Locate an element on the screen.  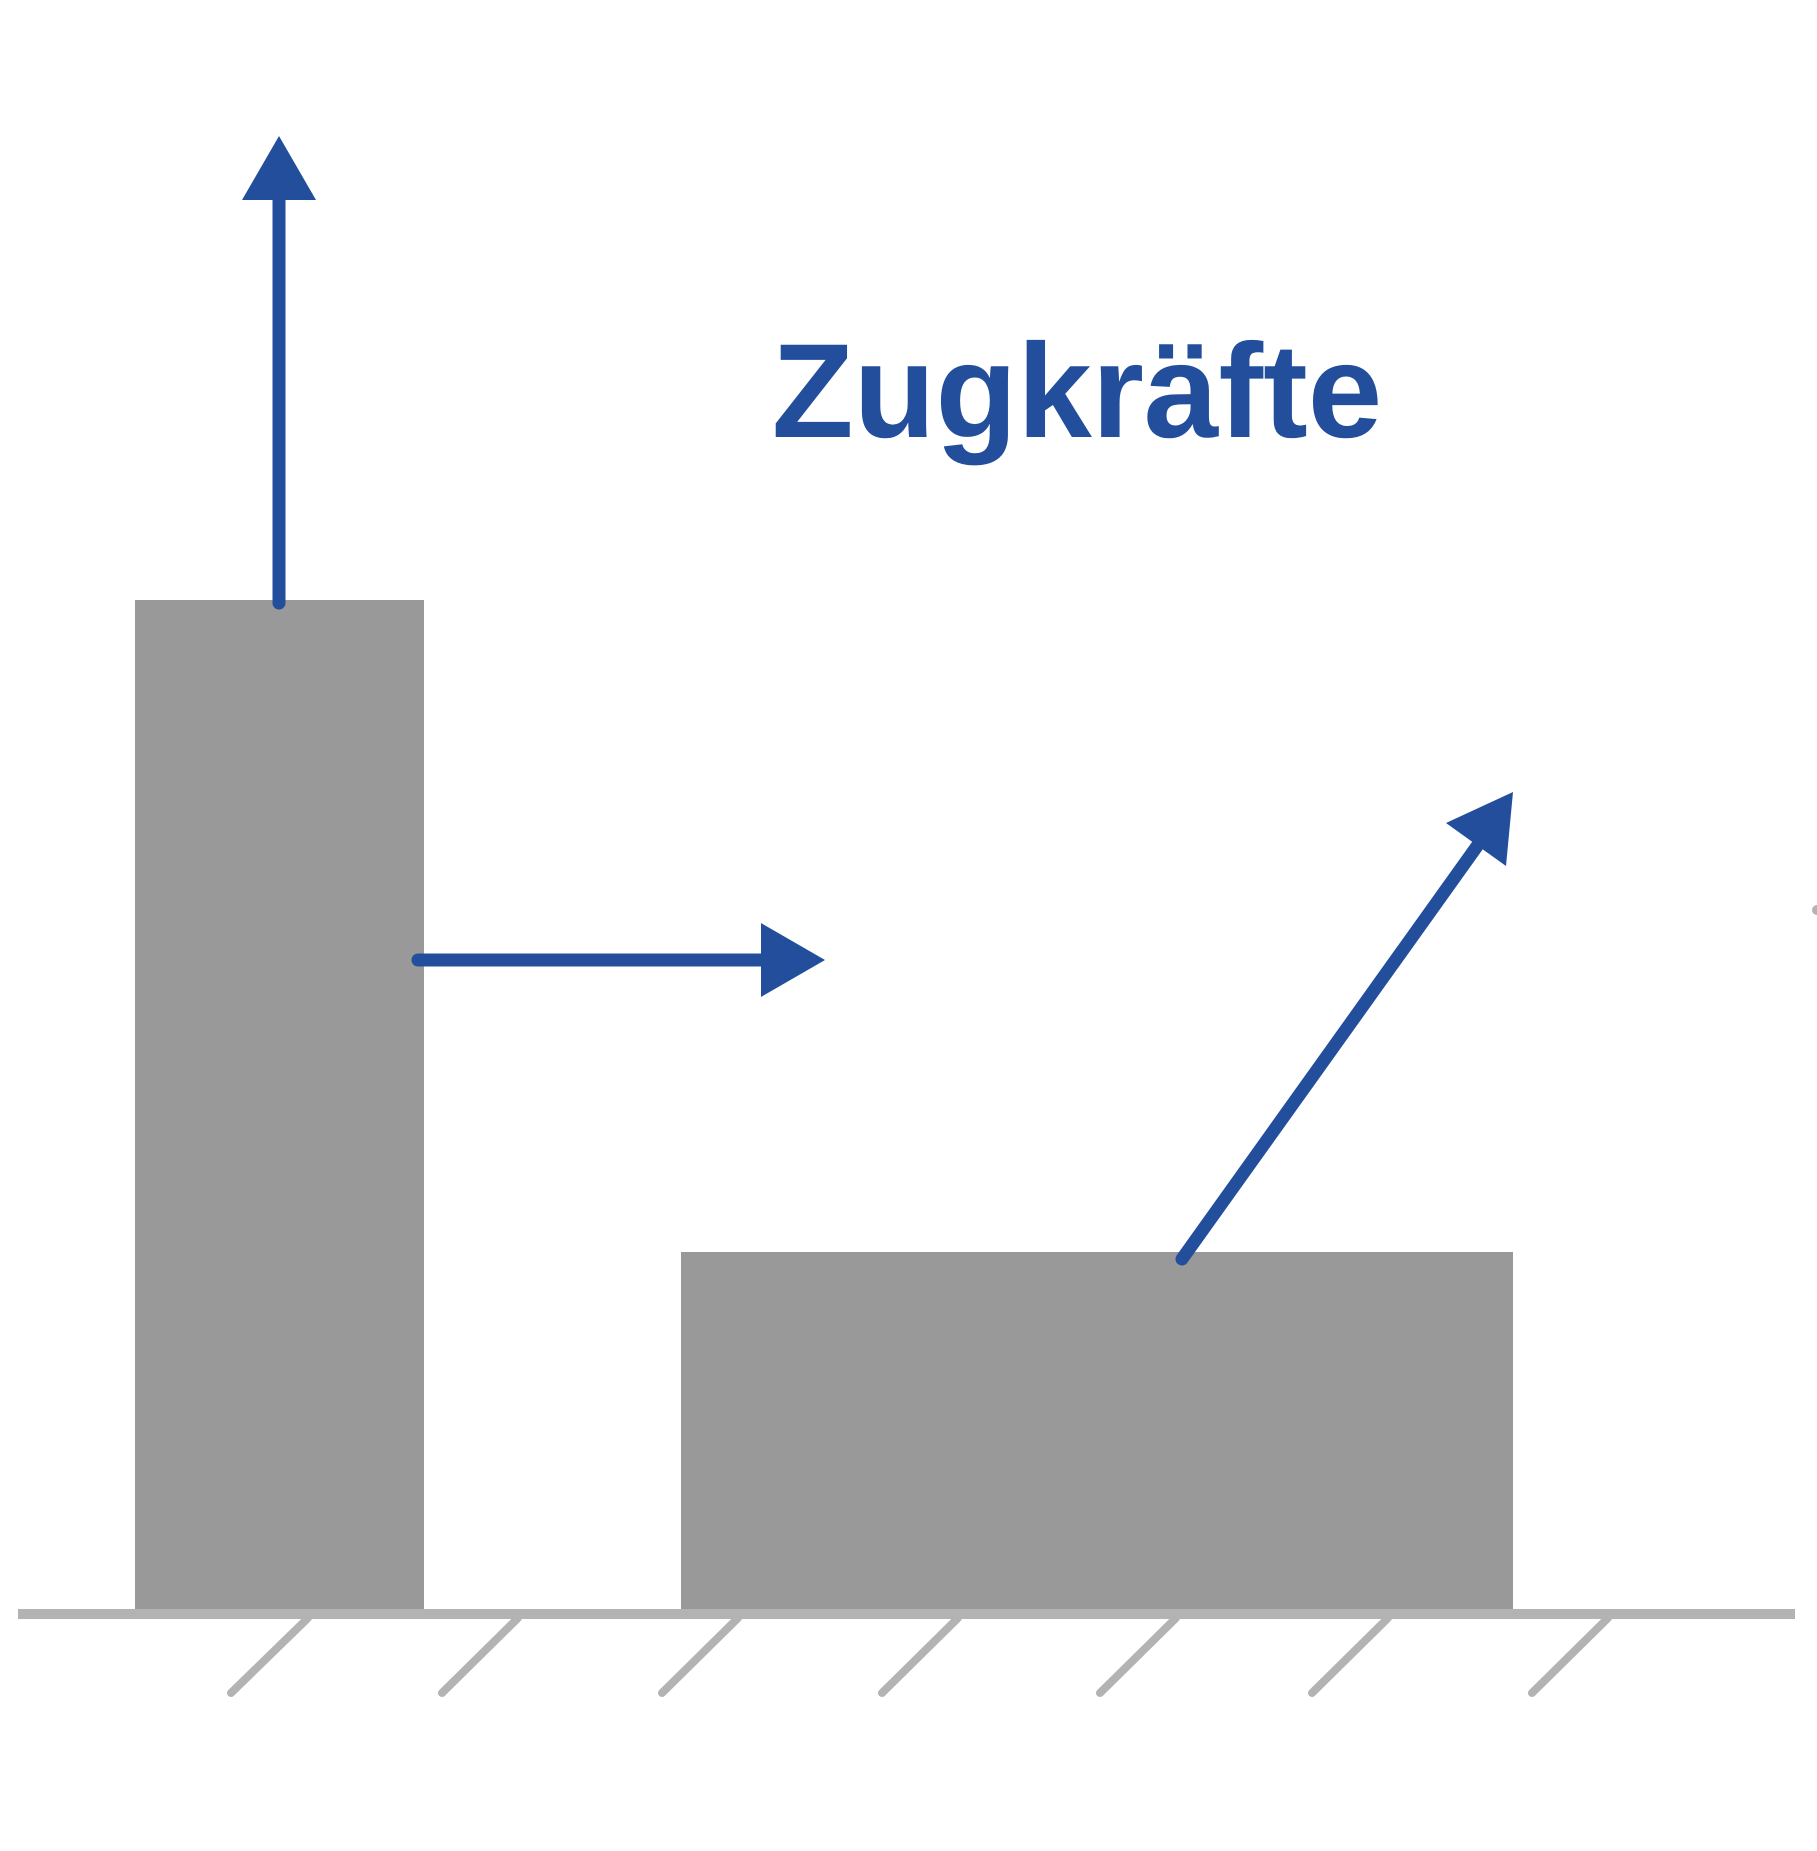
ground-hatch-icon is located at coordinates (919, 1655).